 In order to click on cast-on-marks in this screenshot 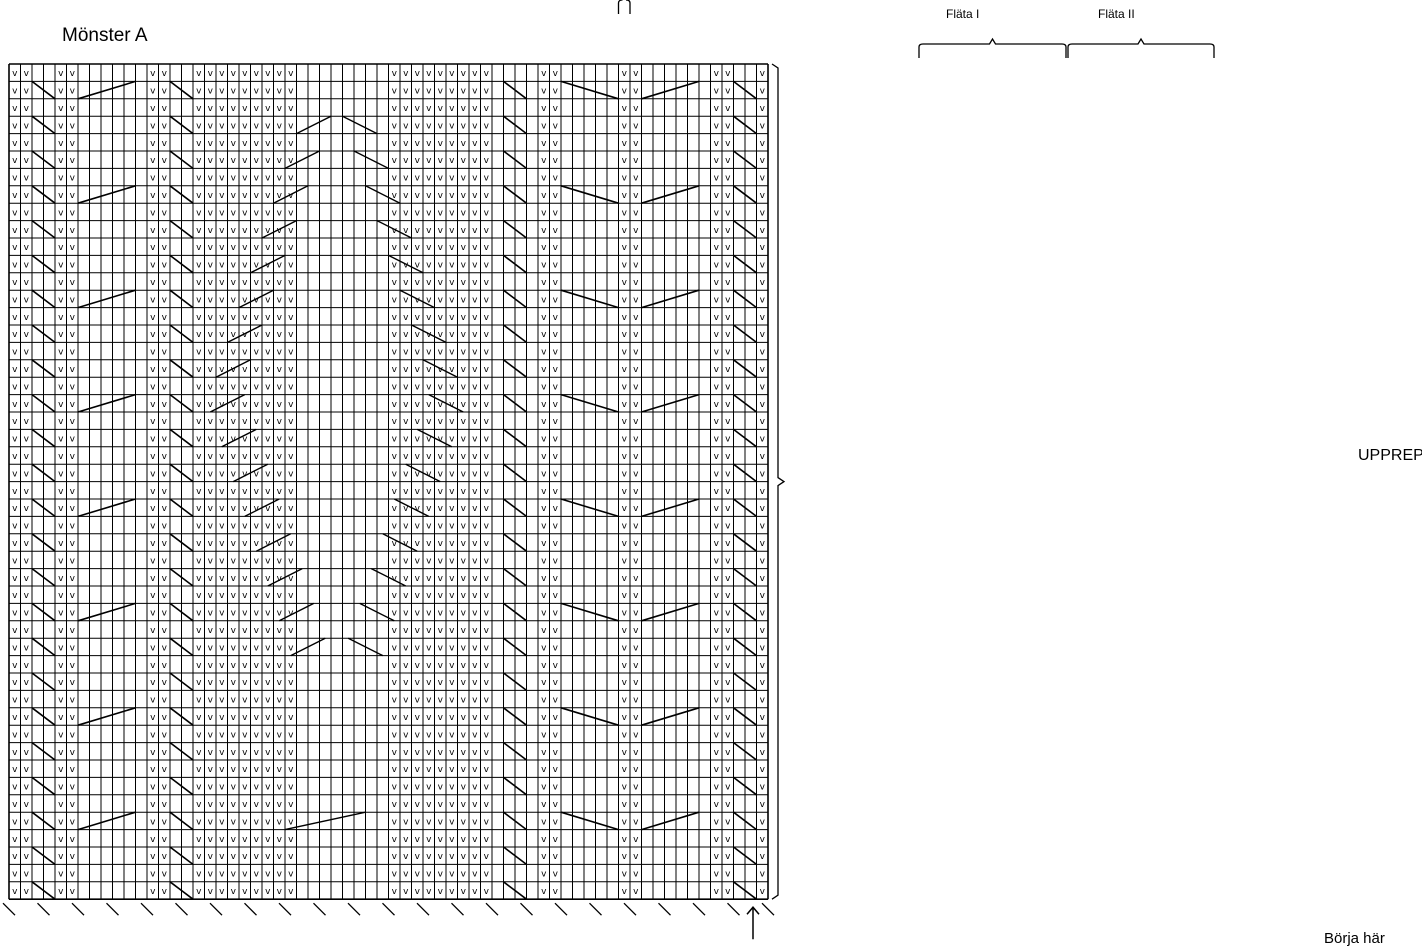, I will do `click(388, 909)`.